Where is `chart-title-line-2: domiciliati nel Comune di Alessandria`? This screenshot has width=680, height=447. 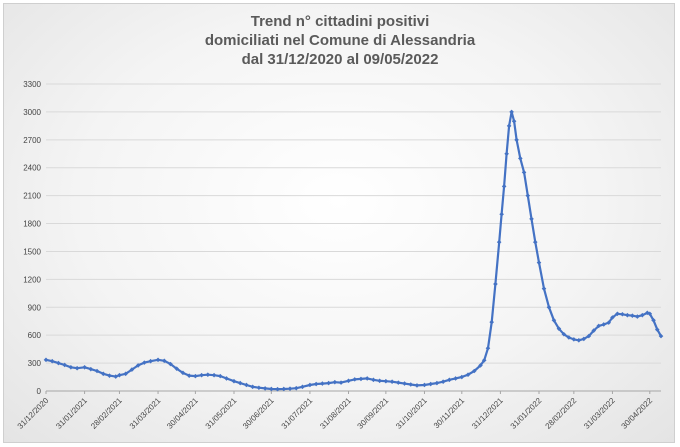
chart-title-line-2: domiciliati nel Comune di Alessandria is located at coordinates (340, 40).